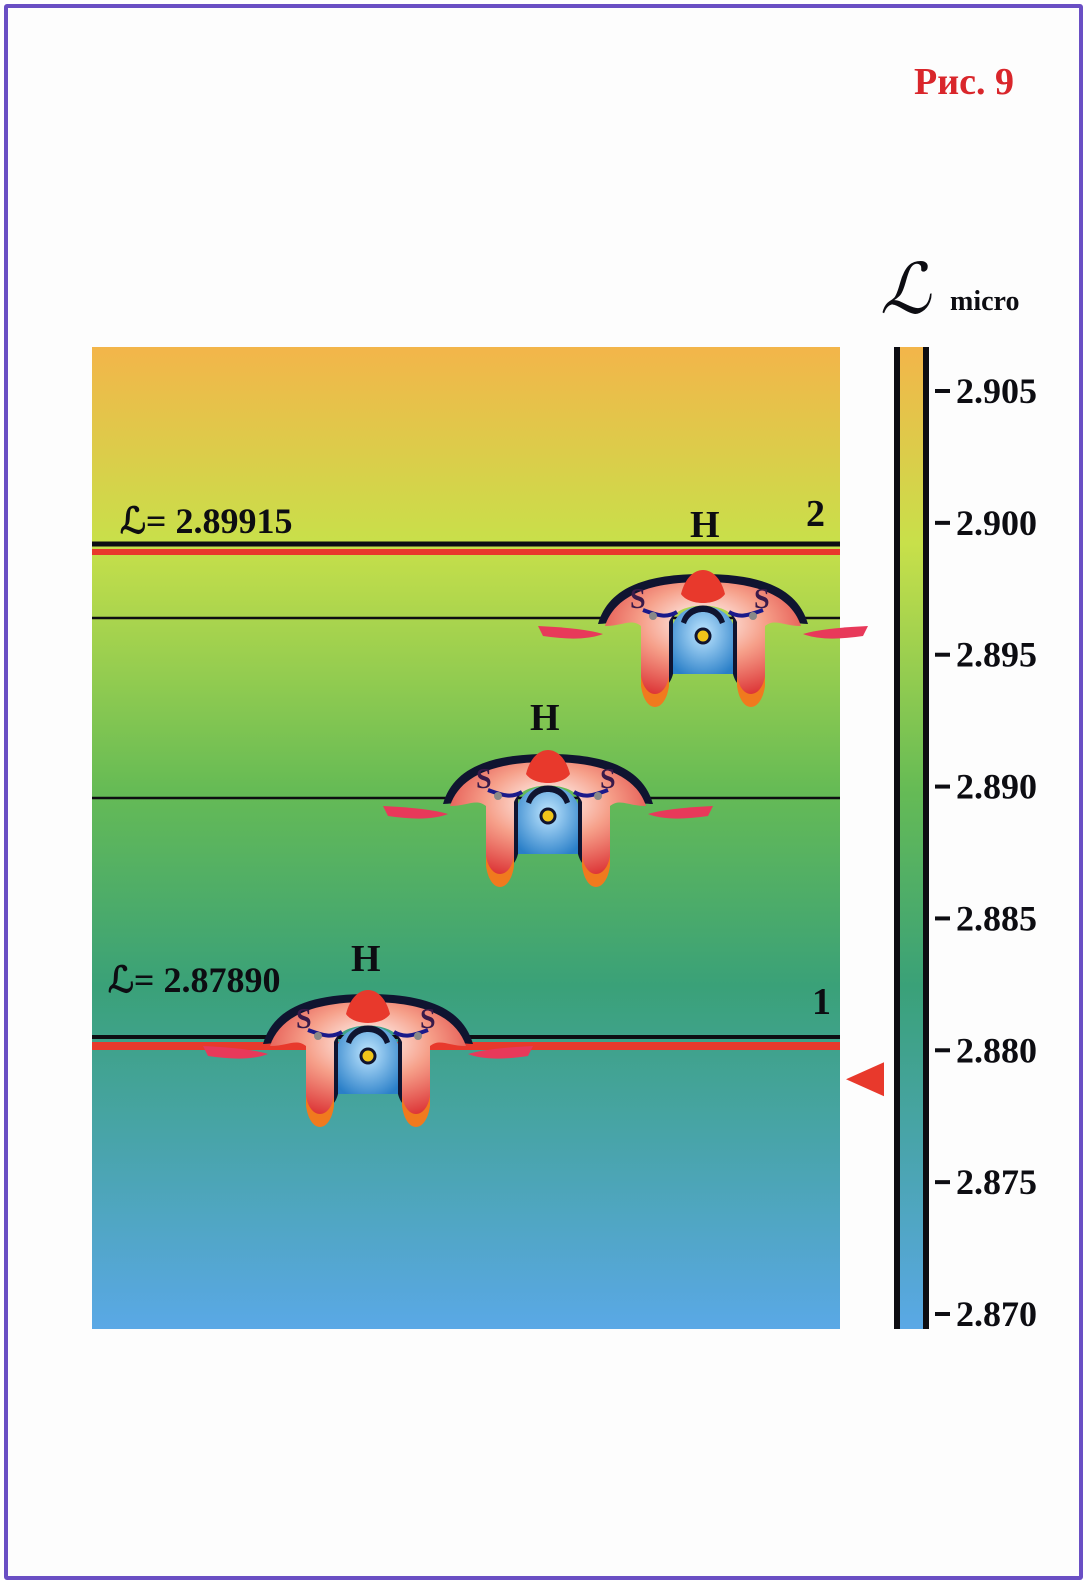  What do you see at coordinates (484, 779) in the screenshot?
I see `s-label-middle-left: S` at bounding box center [484, 779].